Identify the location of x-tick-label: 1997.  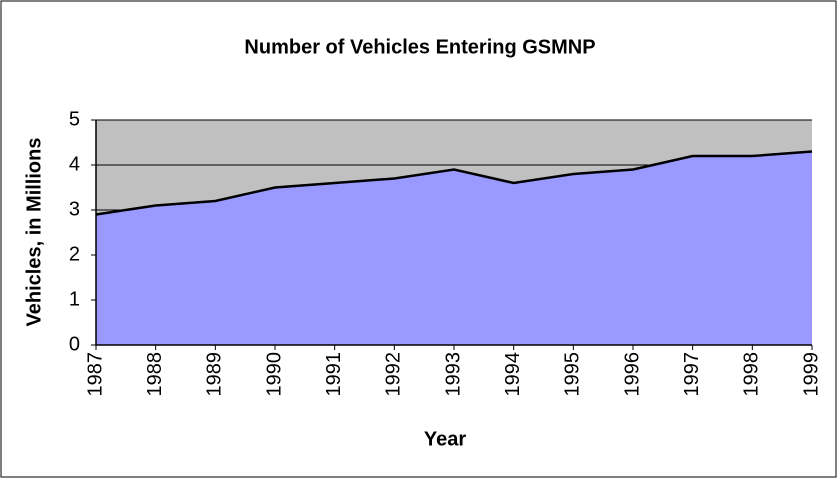
(692, 374).